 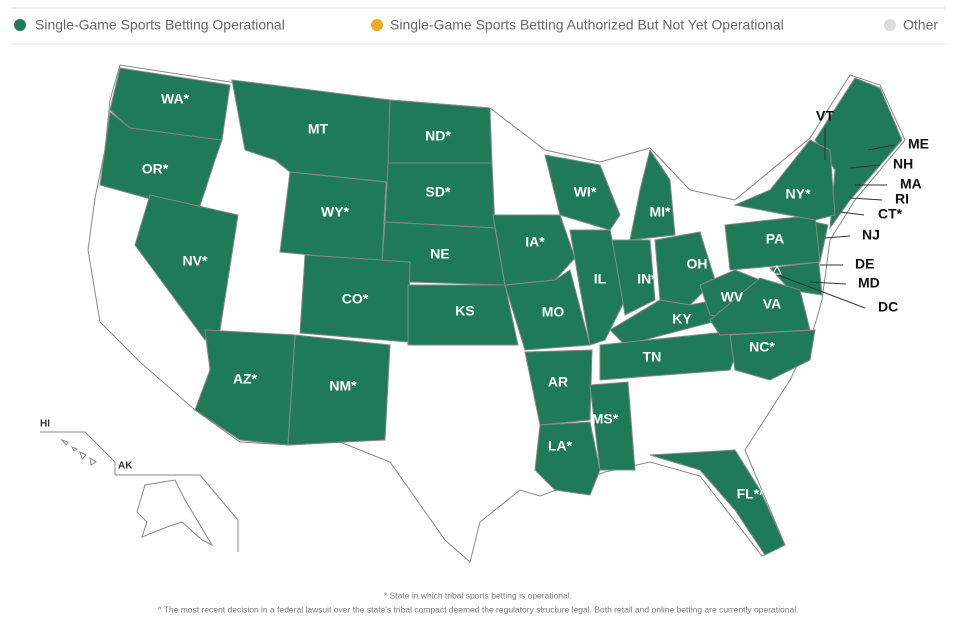 I want to click on callout-label: VT, so click(x=825, y=116).